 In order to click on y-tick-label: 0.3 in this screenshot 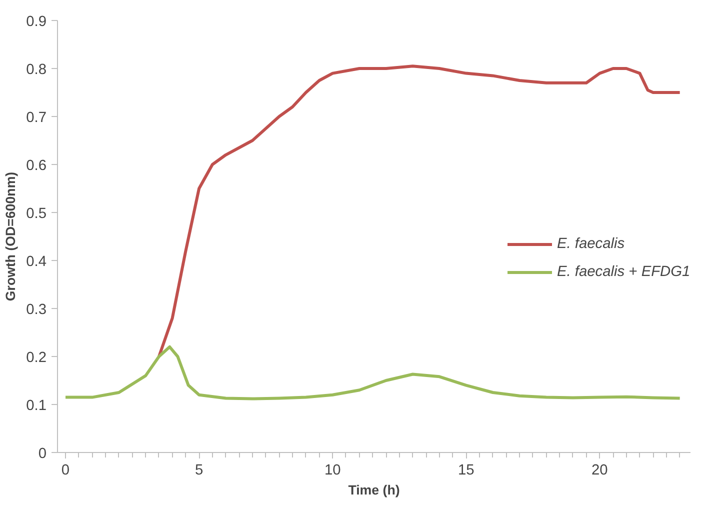, I will do `click(36, 310)`.